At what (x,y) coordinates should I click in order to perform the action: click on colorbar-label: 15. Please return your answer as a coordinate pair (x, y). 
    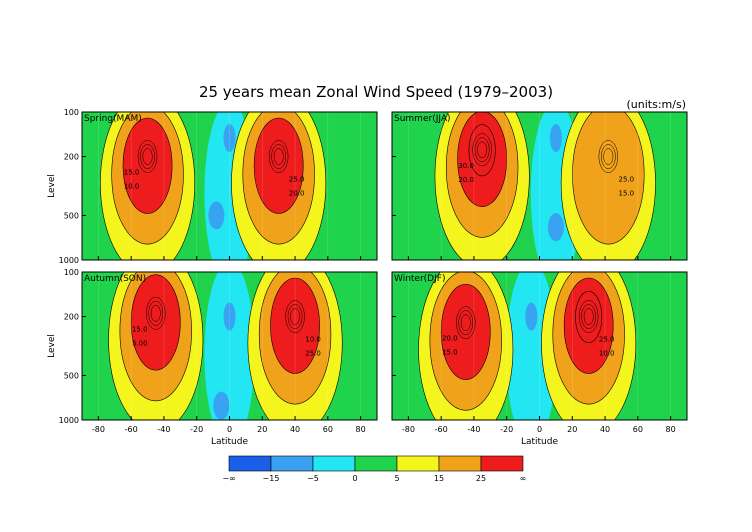
    Looking at the image, I should click on (439, 478).